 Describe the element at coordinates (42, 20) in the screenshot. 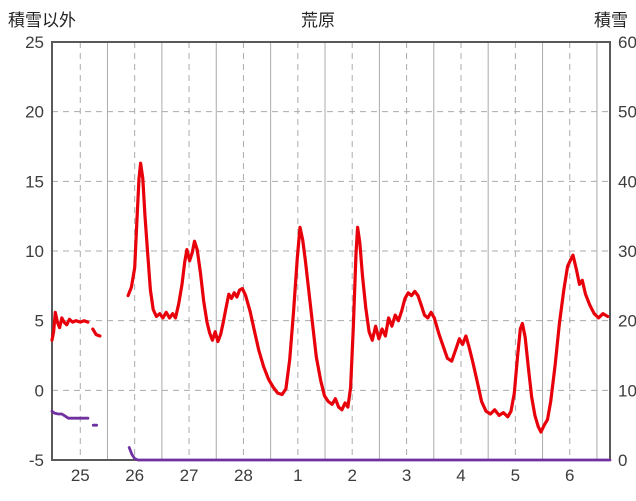

I see `left-axis-title: 積雪以外` at that location.